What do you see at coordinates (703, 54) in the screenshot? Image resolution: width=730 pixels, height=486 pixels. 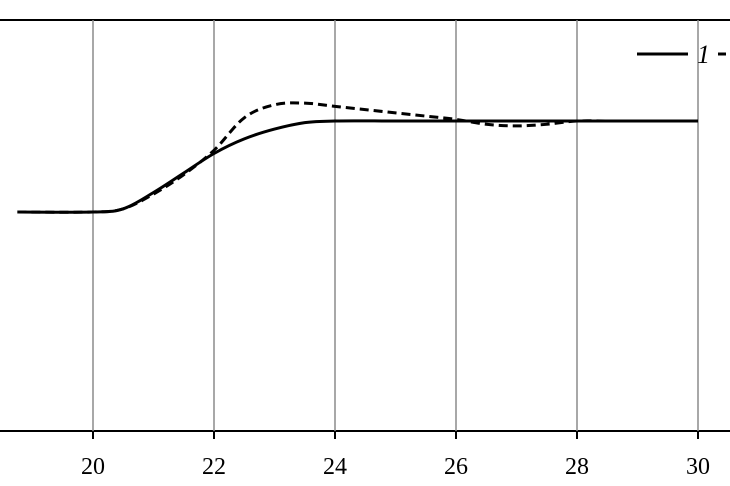 I see `legend-series-1-label: 1` at bounding box center [703, 54].